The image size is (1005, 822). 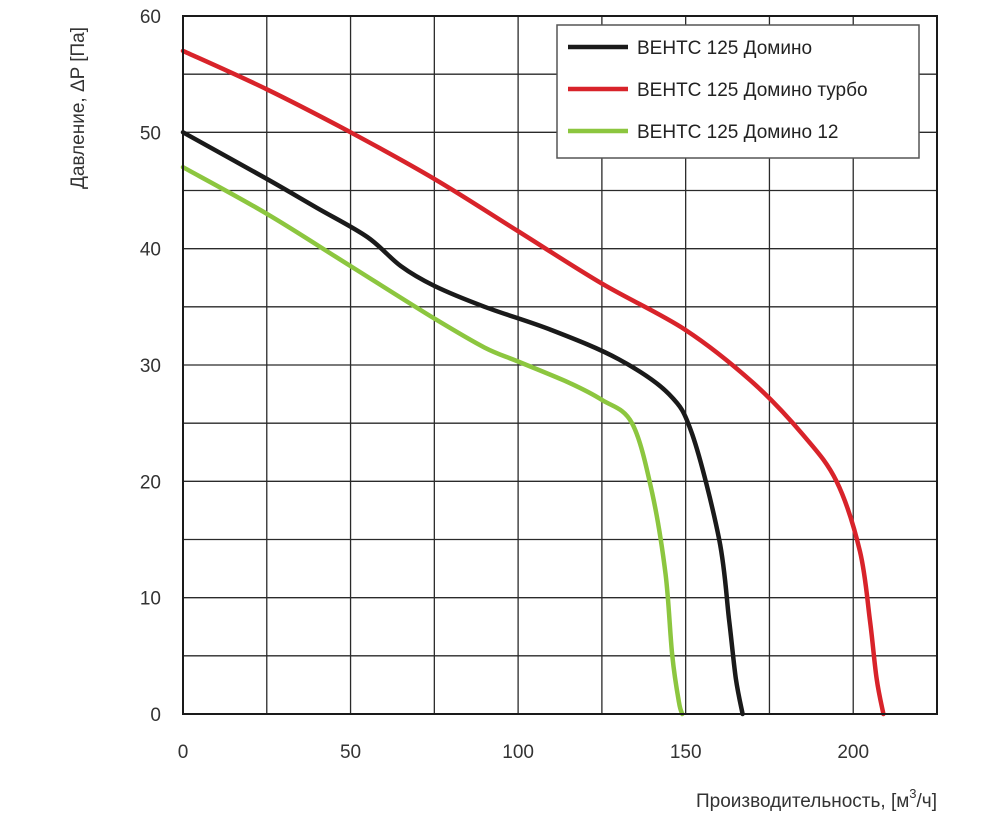 I want to click on x-axis-label-tail: /ч], so click(x=927, y=801).